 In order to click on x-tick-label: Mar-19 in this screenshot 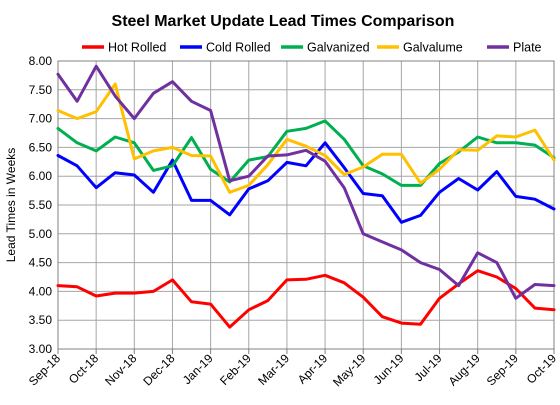, I will do `click(273, 369)`.